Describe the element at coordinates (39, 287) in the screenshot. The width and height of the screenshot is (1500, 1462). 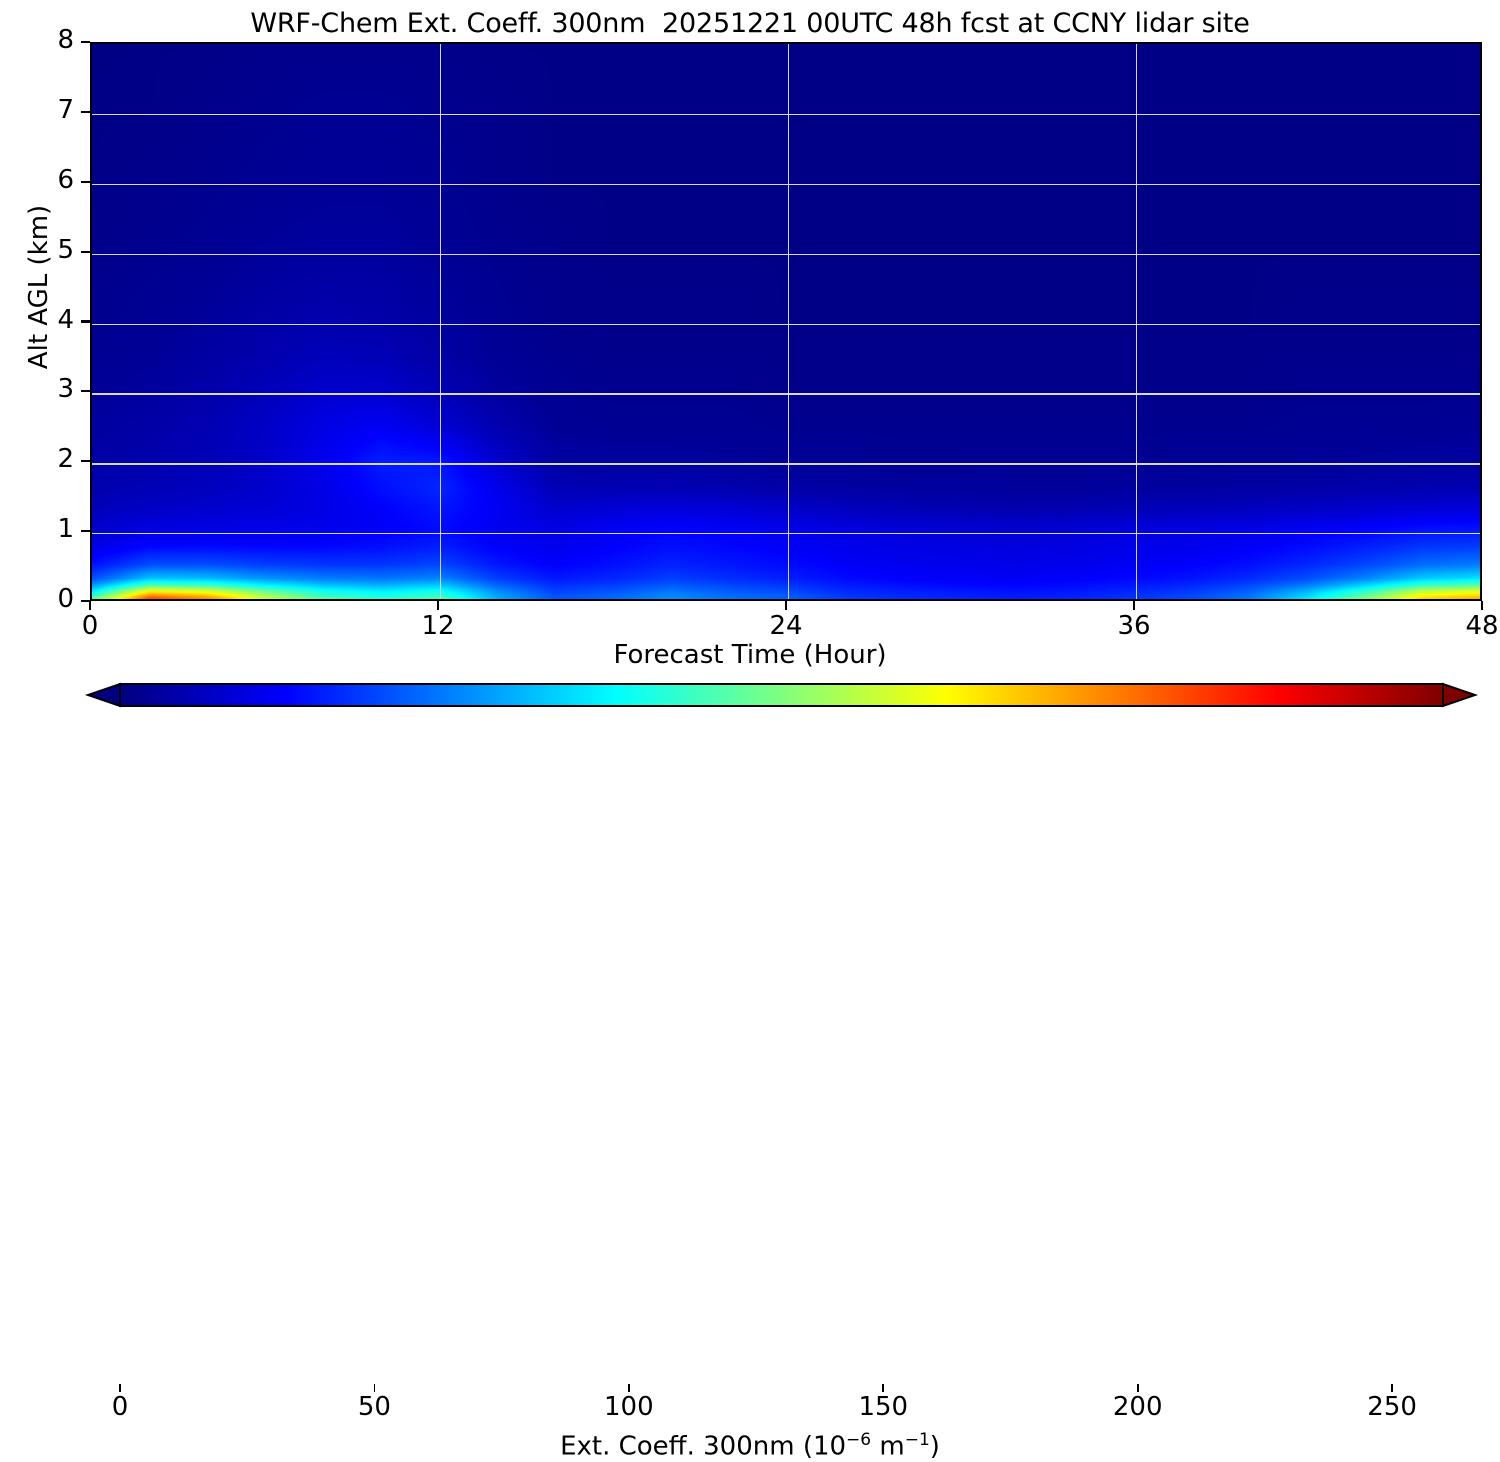
I see `y-axis-label: Alt AGL (km)` at that location.